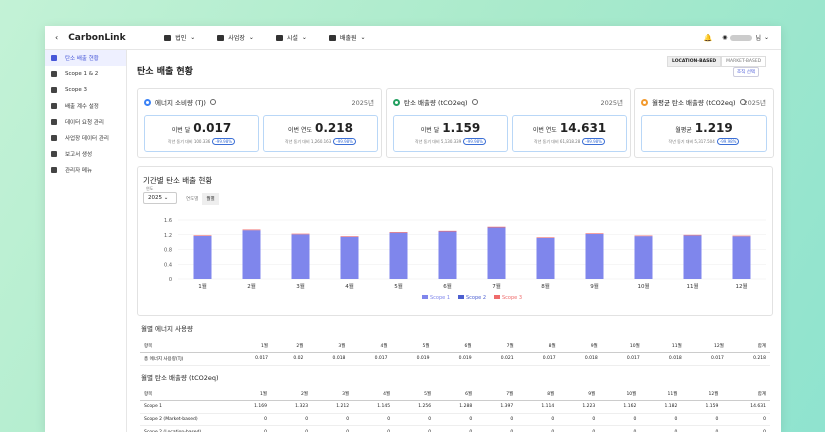 This screenshot has height=432, width=825. I want to click on header: ‹ CarbonLink 법인 ⌄ 사업장 ⌄ 시설 ⌄ 배출원 ⌄ 🔔 ◉ 님 ⌄, so click(413, 38).